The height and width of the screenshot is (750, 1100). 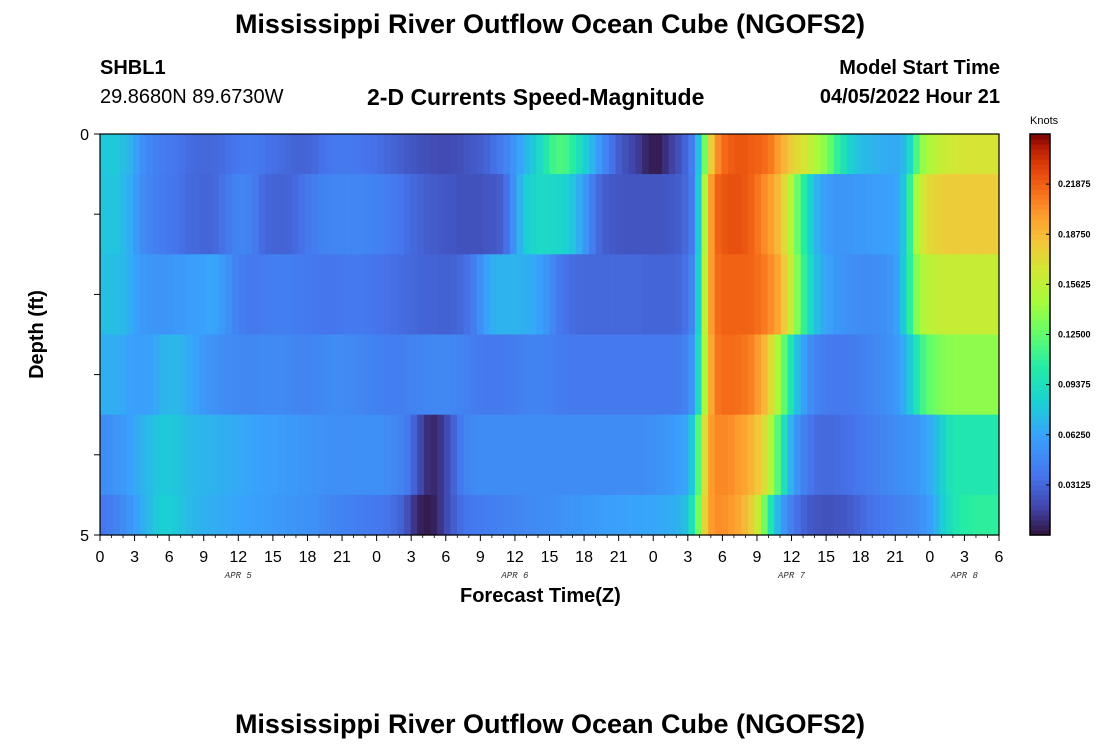 What do you see at coordinates (514, 576) in the screenshot?
I see `date-label: APR 6` at bounding box center [514, 576].